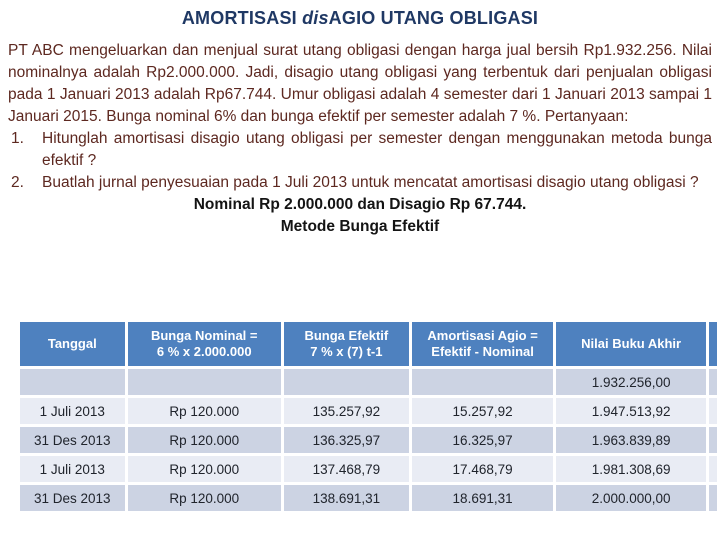  I want to click on header-amortisasi-agio: Amortisasi Agio = Efektif - Nominal, so click(482, 344).